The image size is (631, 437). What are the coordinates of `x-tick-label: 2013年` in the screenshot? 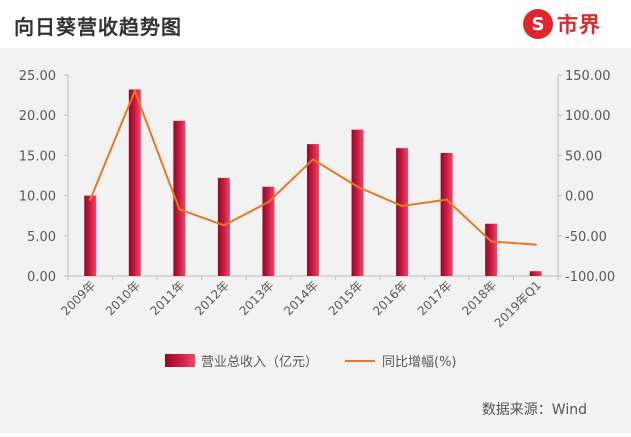 It's located at (257, 298).